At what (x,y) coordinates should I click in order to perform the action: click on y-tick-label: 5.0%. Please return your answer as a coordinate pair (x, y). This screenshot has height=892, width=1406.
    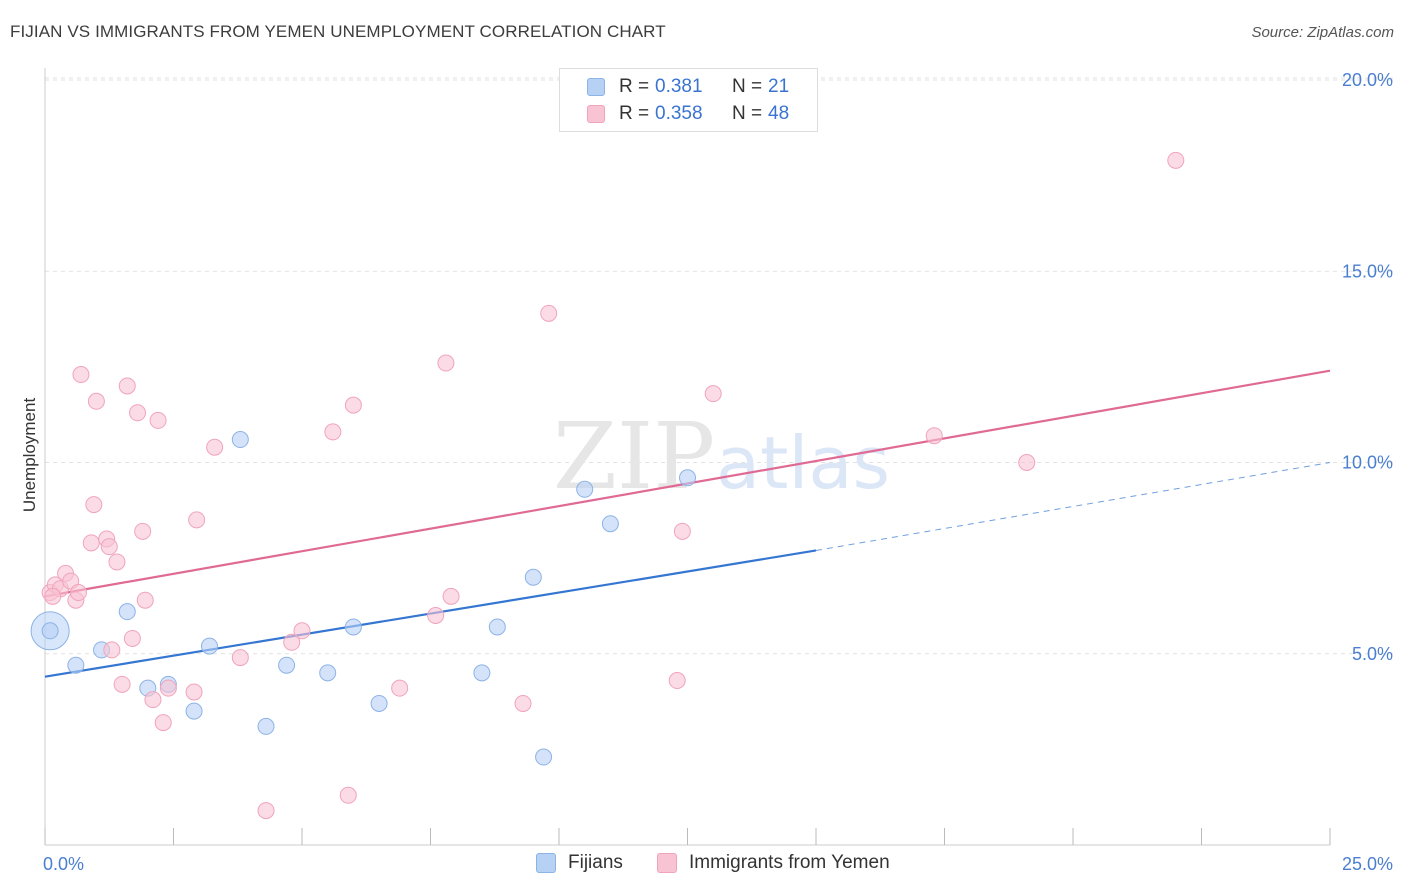
    Looking at the image, I should click on (1372, 654).